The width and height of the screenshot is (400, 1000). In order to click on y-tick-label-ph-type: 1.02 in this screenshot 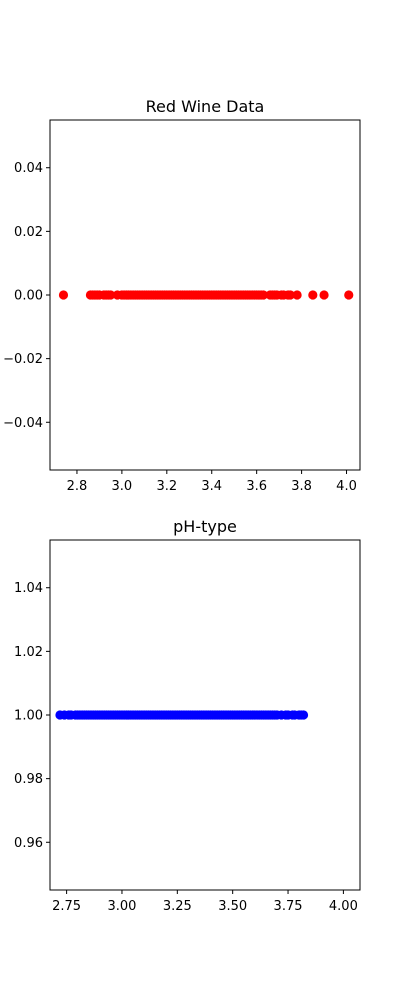, I will do `click(28, 652)`.